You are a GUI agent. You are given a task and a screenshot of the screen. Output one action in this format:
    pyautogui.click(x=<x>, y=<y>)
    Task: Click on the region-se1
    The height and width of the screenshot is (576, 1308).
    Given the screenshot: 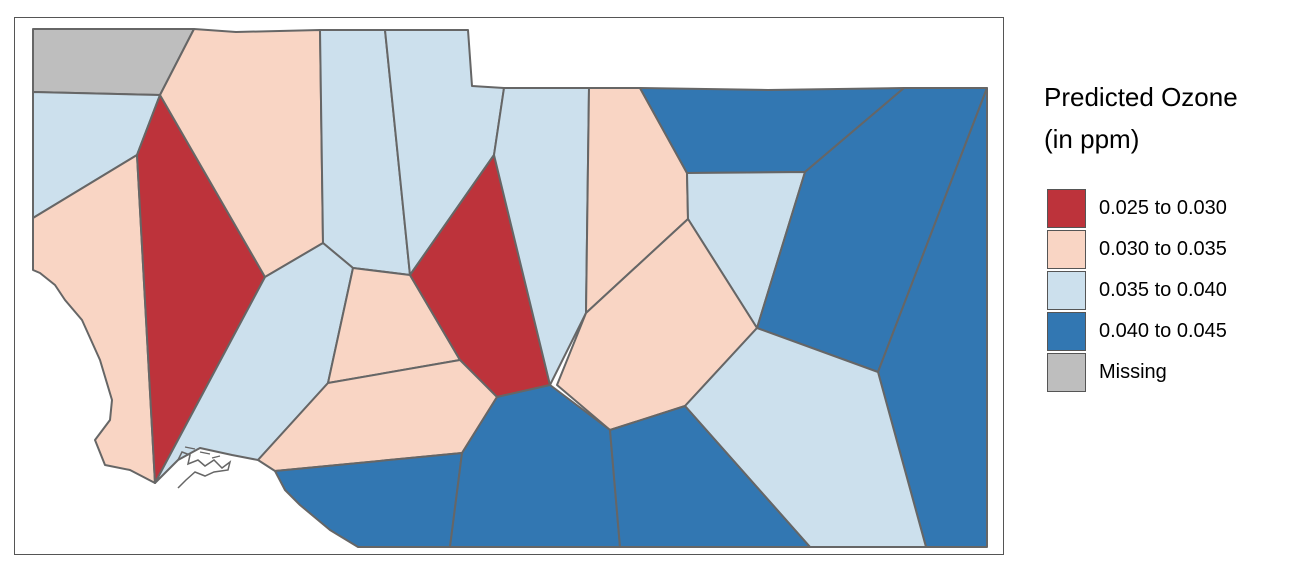 What is the action you would take?
    pyautogui.click(x=805, y=437)
    